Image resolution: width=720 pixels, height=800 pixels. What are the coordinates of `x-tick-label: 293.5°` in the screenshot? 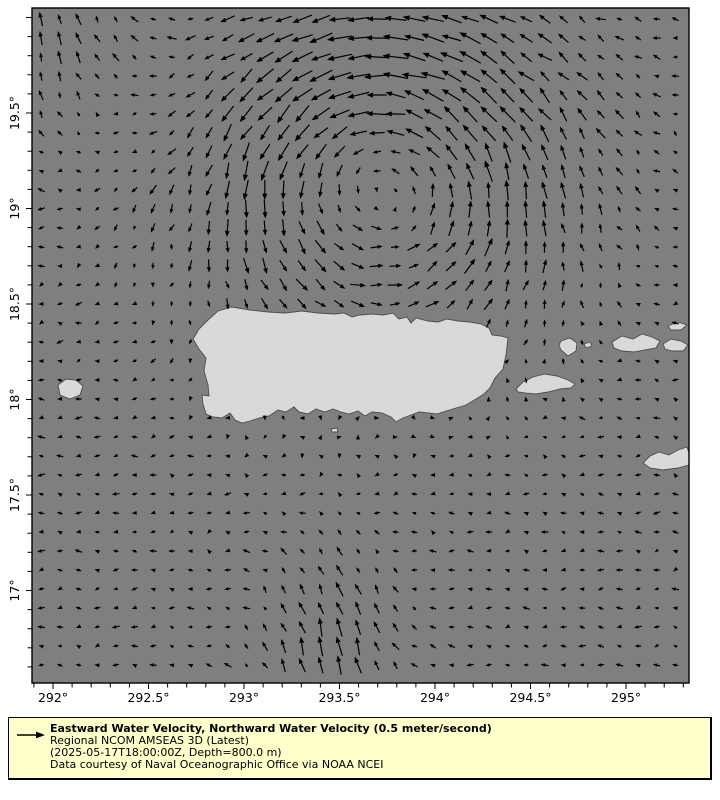 It's located at (339, 697).